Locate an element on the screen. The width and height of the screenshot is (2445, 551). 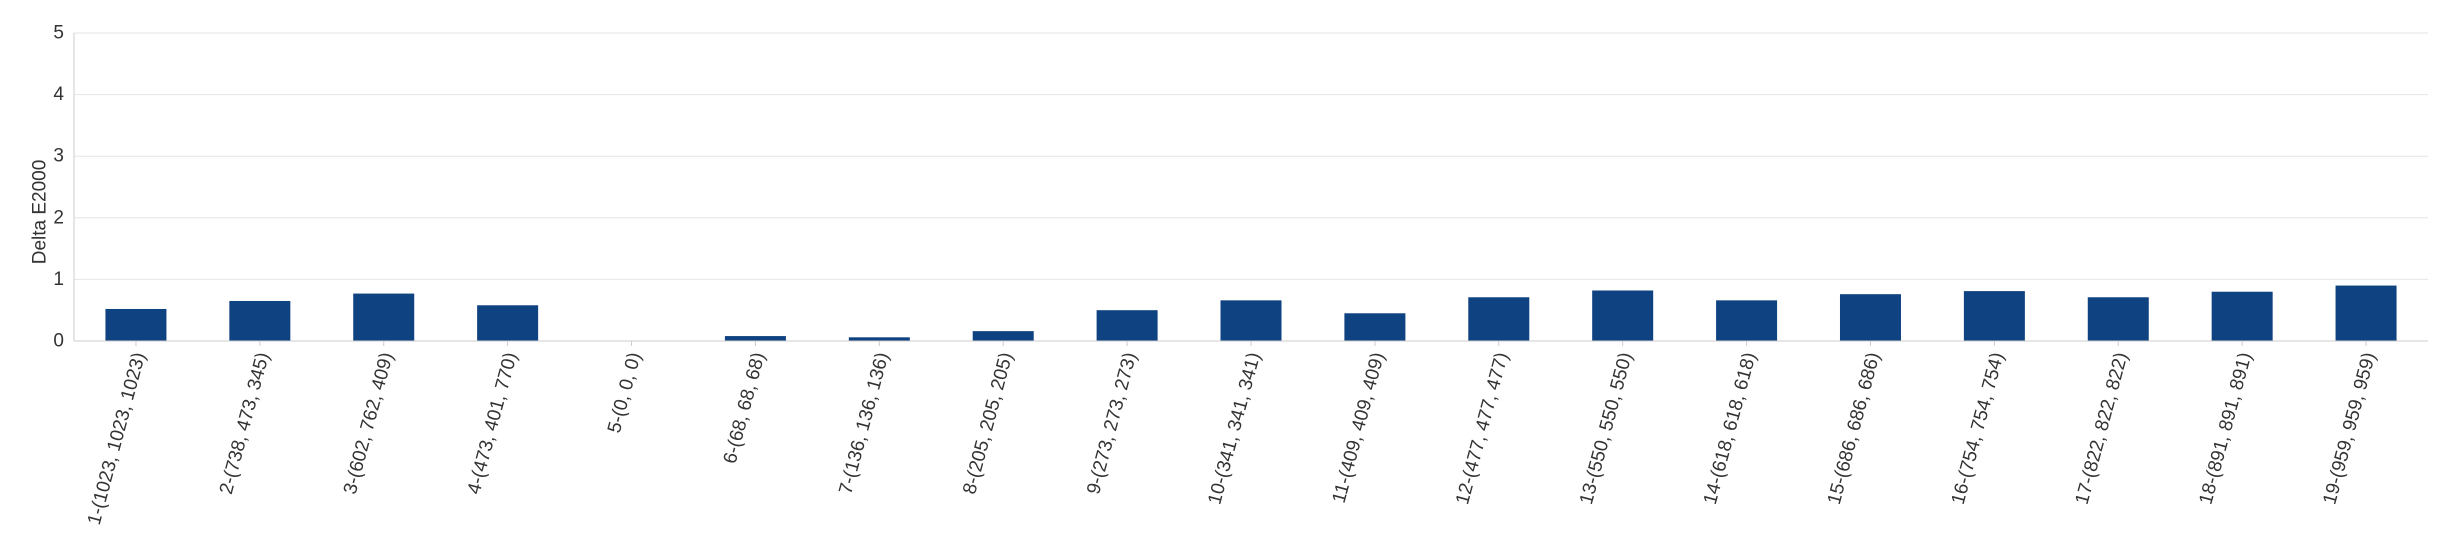
y-tick-label: 3 is located at coordinates (58, 156).